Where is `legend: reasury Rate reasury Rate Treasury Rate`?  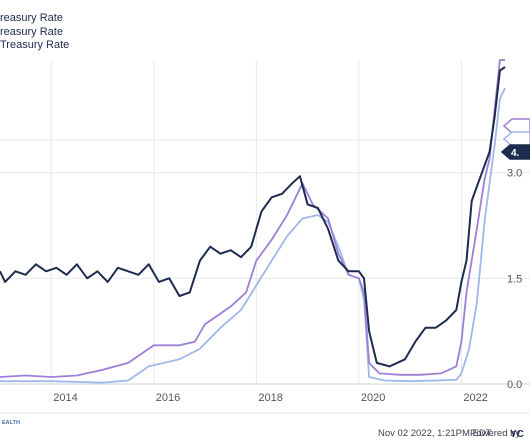
legend: reasury Rate reasury Rate Treasury Rate is located at coordinates (34, 31).